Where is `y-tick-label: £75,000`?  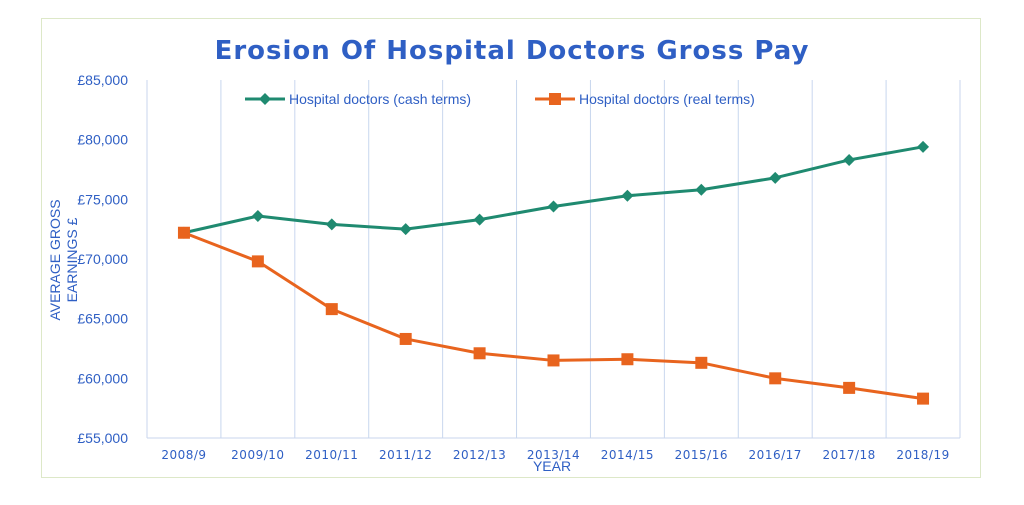
y-tick-label: £75,000 is located at coordinates (102, 199).